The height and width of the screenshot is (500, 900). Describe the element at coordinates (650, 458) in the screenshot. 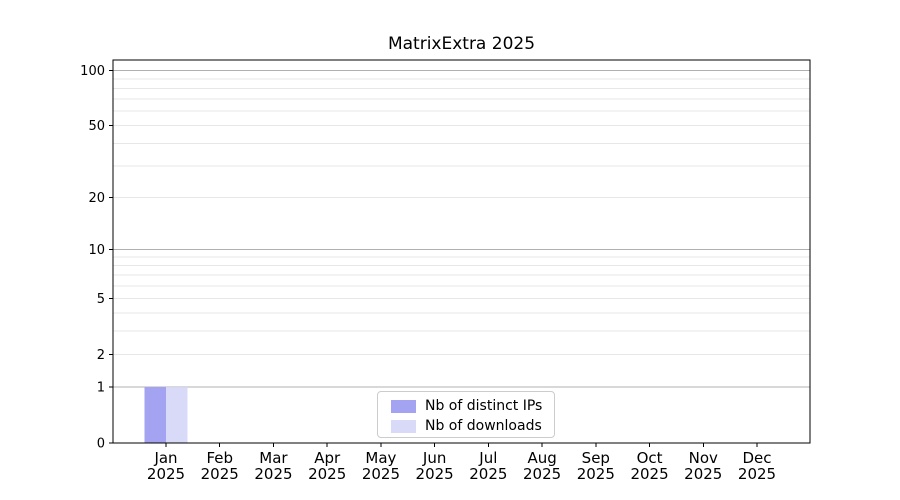

I see `x-tick-label-month: Oct` at that location.